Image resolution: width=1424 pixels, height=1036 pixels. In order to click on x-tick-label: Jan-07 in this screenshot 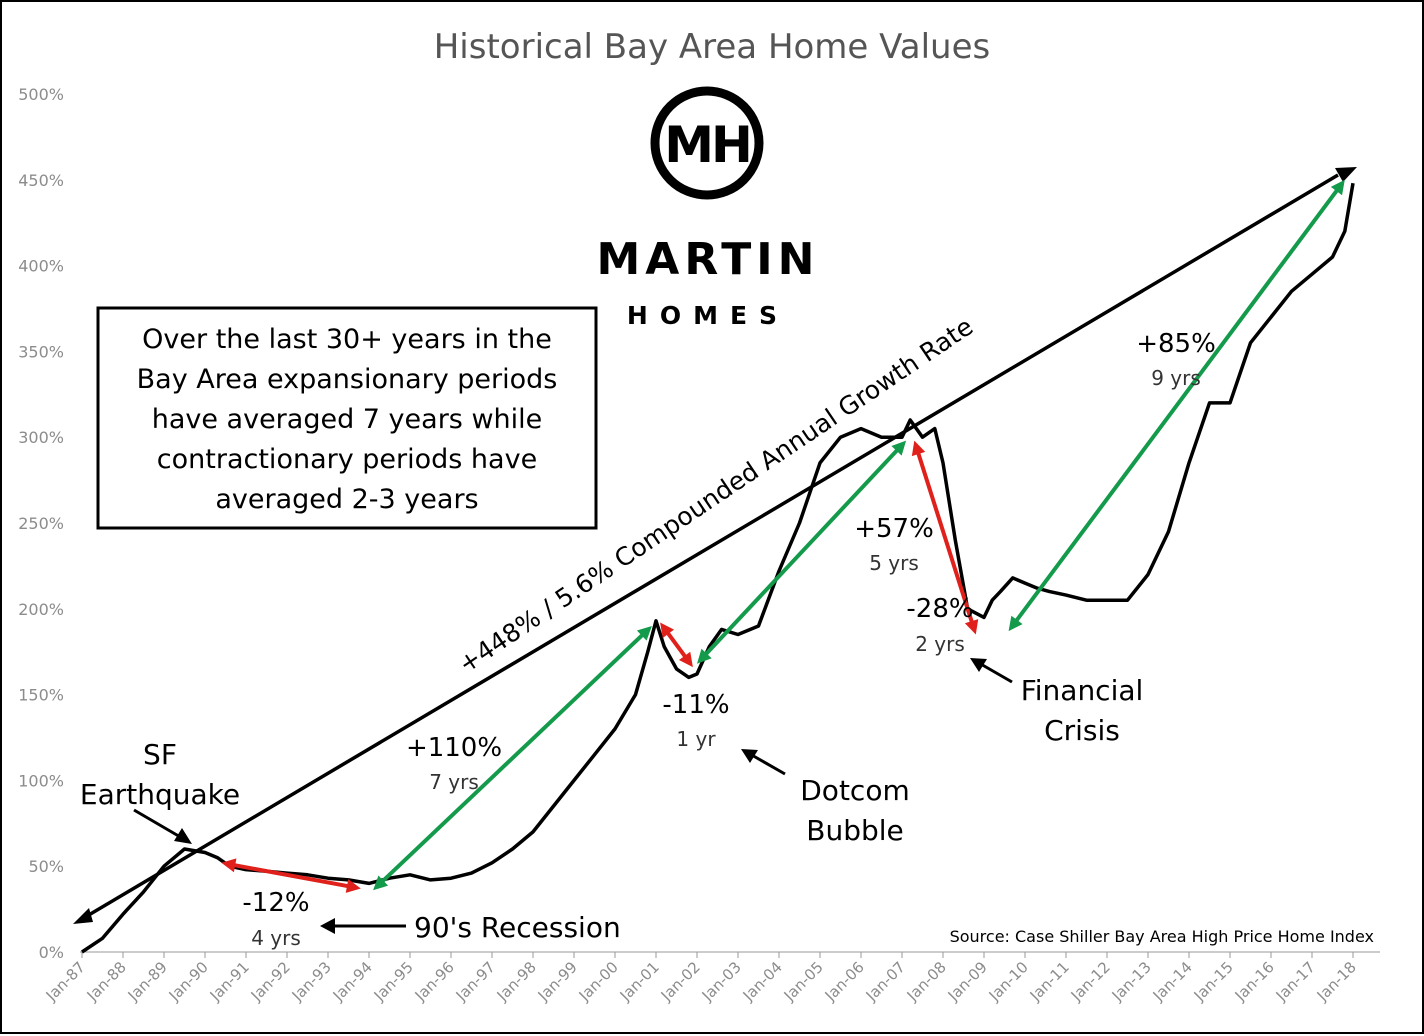, I will do `click(885, 981)`.